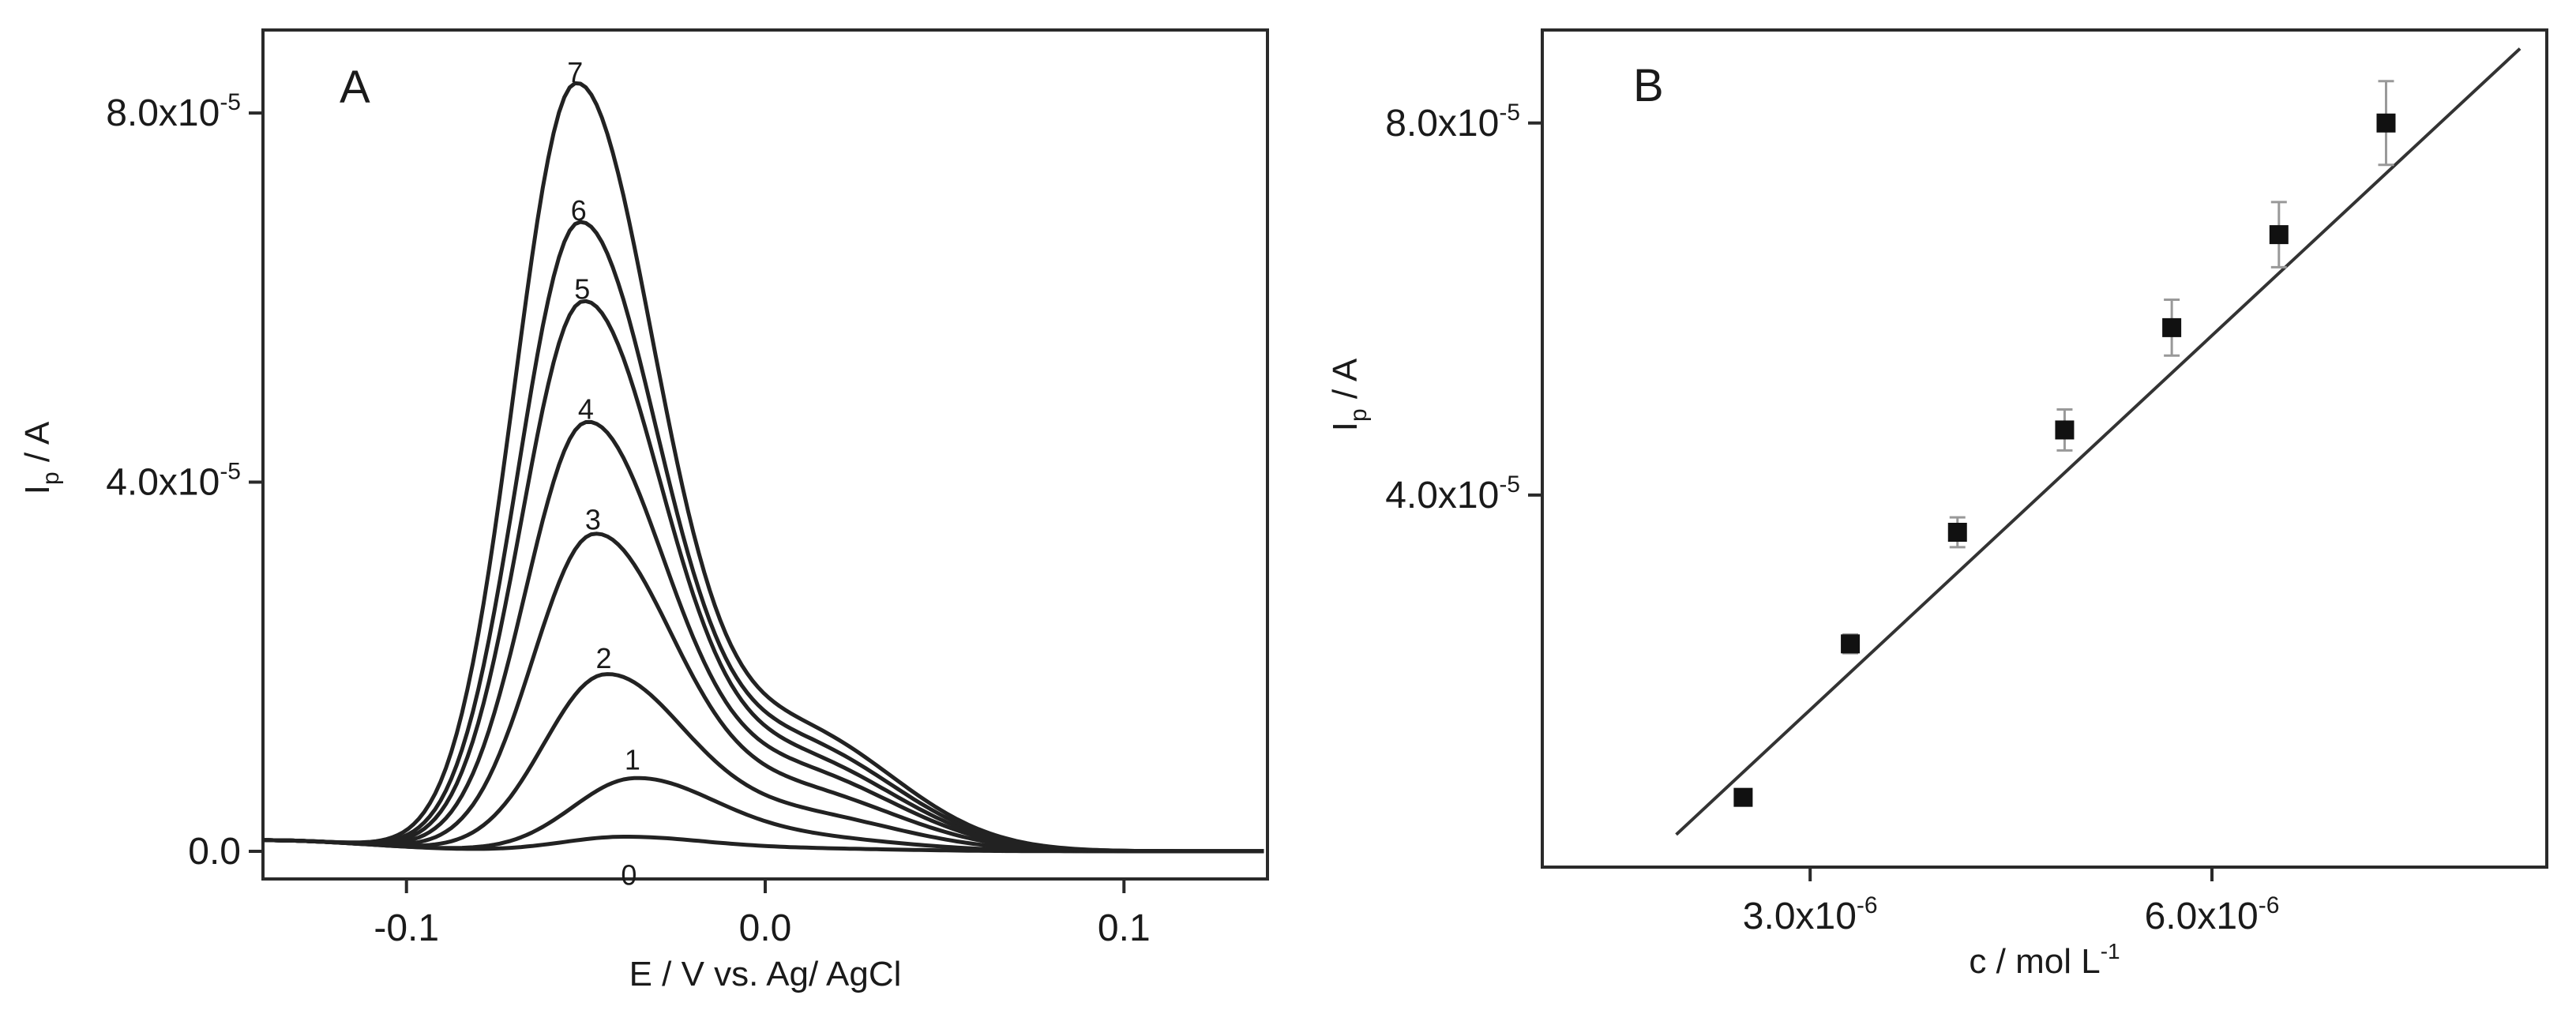  What do you see at coordinates (163, 113) in the screenshot?
I see `panel-a-y-tick-label-2-base: 8.0x10` at bounding box center [163, 113].